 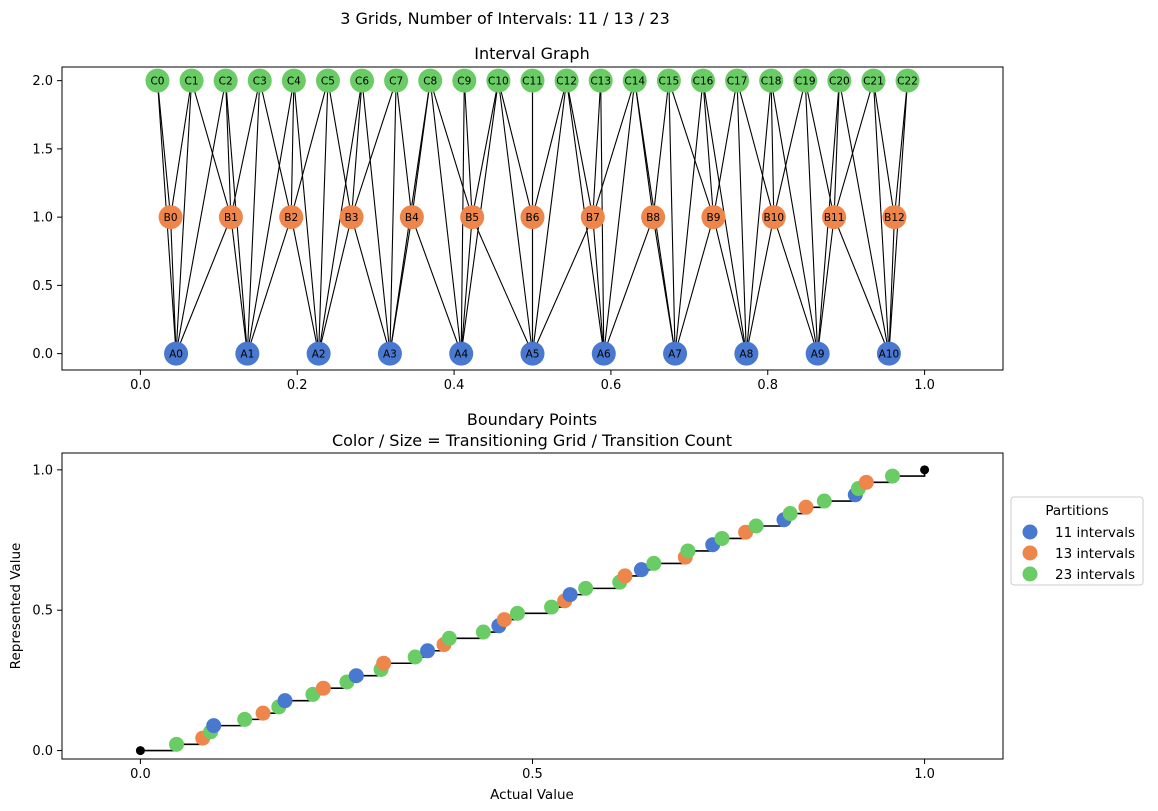 What do you see at coordinates (805, 82) in the screenshot?
I see `graph-node-label: C19` at bounding box center [805, 82].